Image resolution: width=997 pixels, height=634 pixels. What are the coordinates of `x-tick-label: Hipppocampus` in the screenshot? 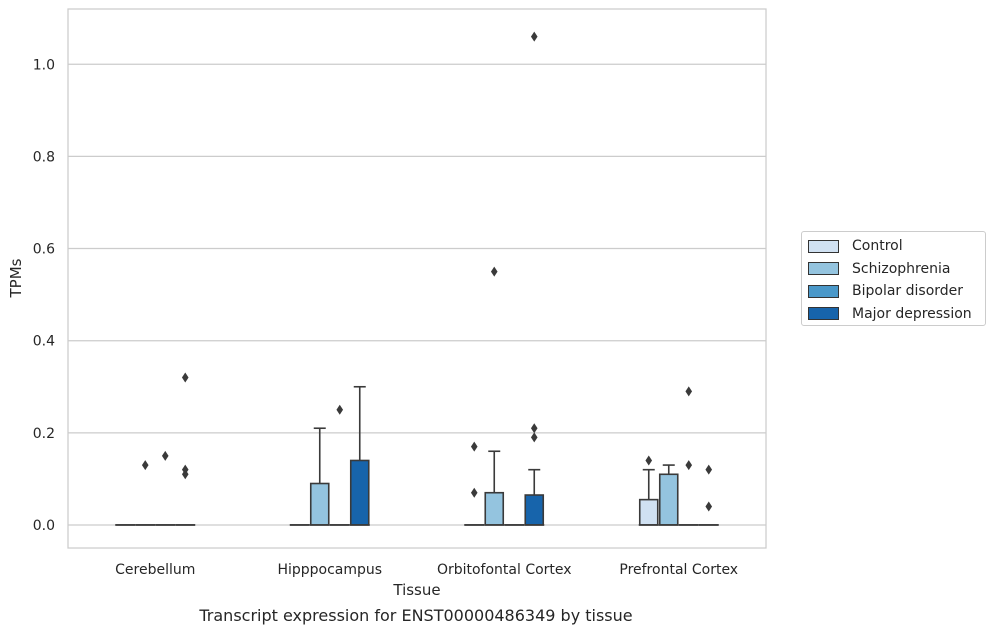 It's located at (329, 570).